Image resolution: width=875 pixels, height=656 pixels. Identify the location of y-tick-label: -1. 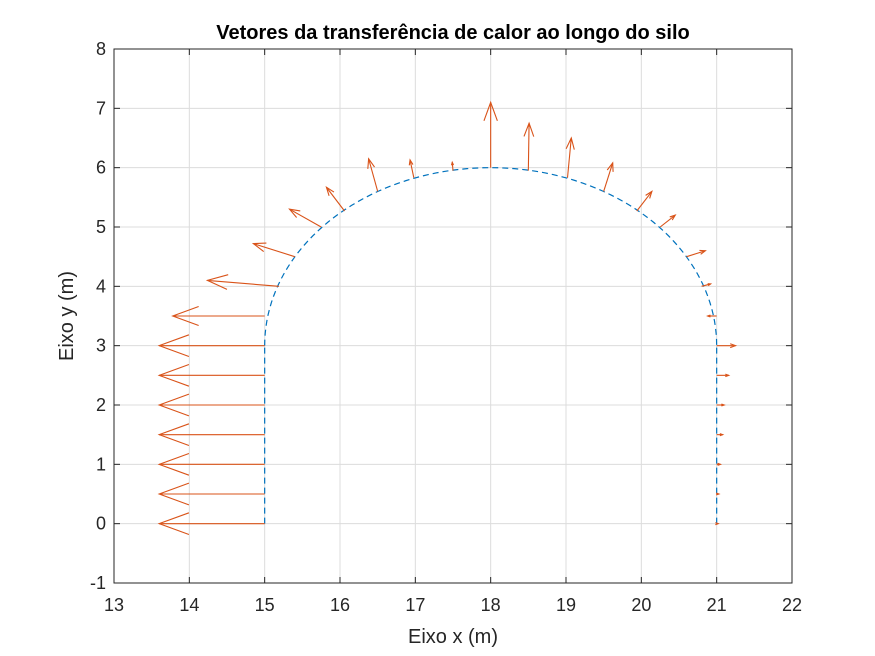
(98, 583).